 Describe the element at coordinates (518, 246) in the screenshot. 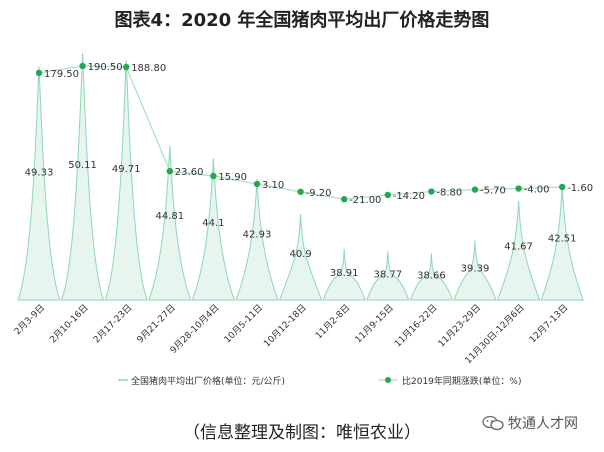

I see `bar-label-11: 41.67` at that location.